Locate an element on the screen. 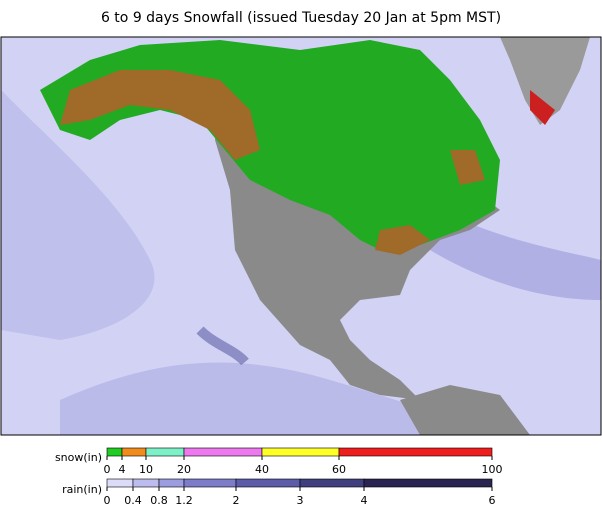 This screenshot has height=506, width=602. snow-legend-tick-label: 60 is located at coordinates (339, 469).